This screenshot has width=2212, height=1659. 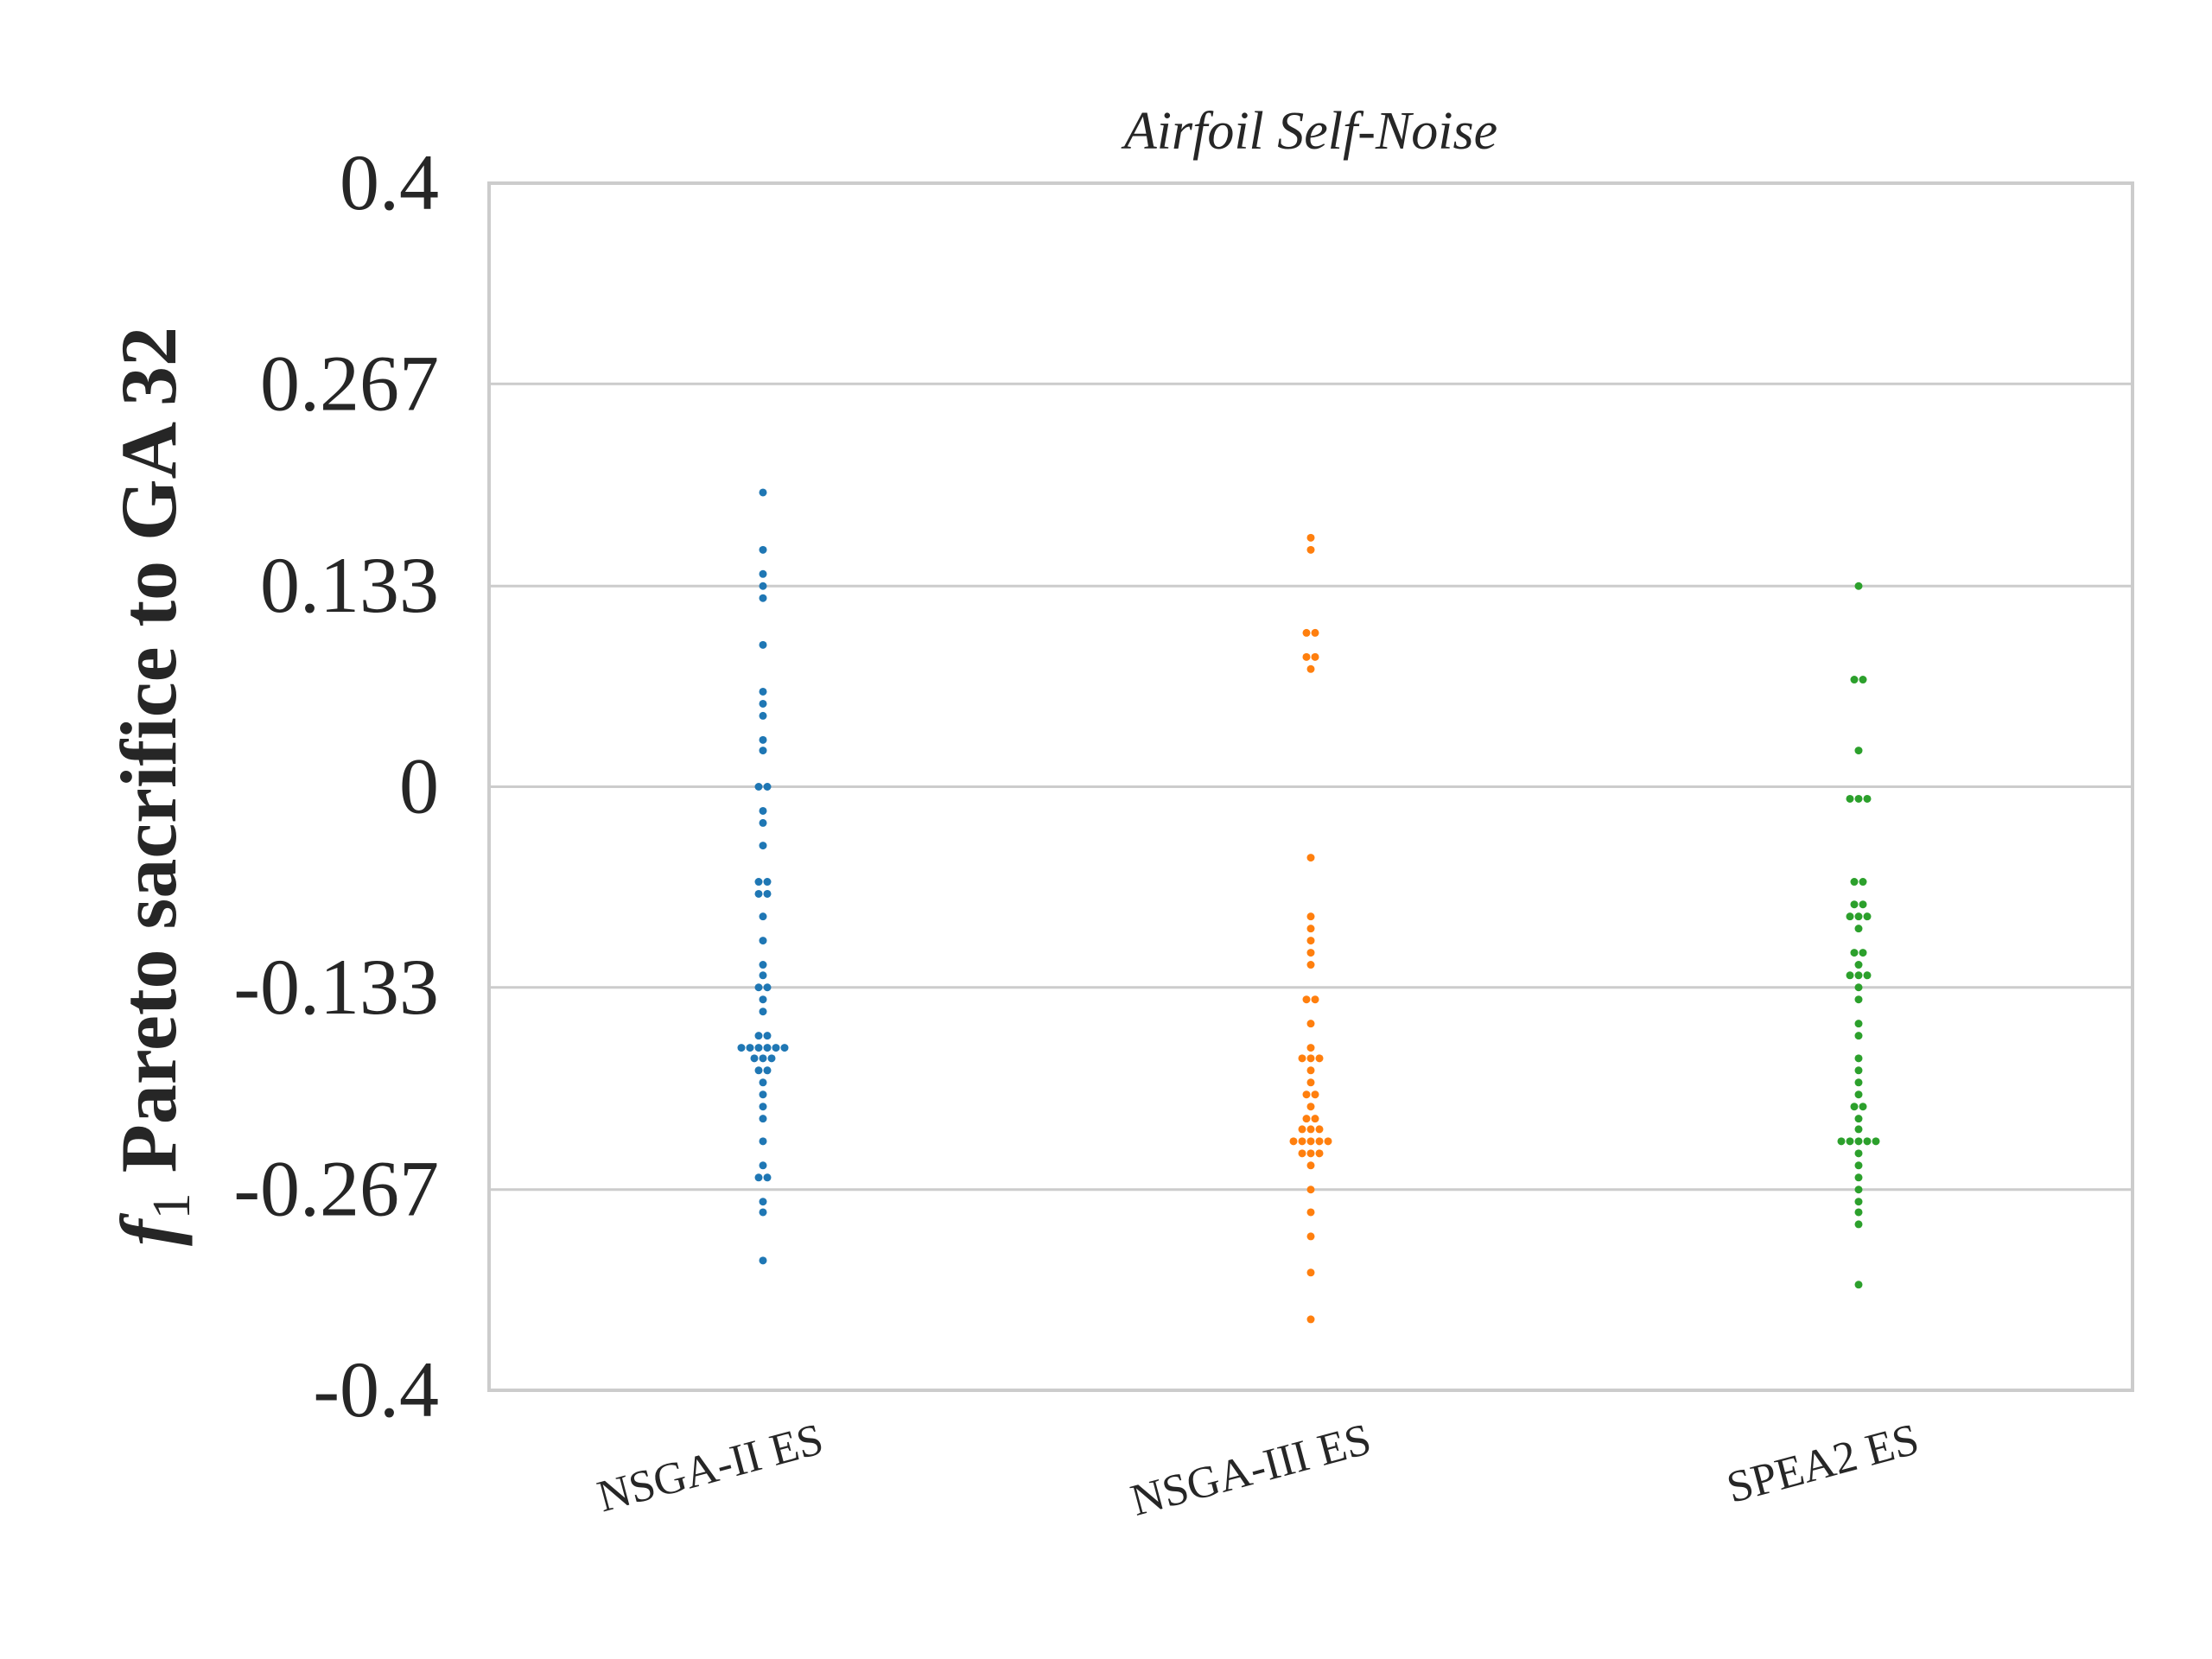 I want to click on y-tick-label: -0.267, so click(x=336, y=1189).